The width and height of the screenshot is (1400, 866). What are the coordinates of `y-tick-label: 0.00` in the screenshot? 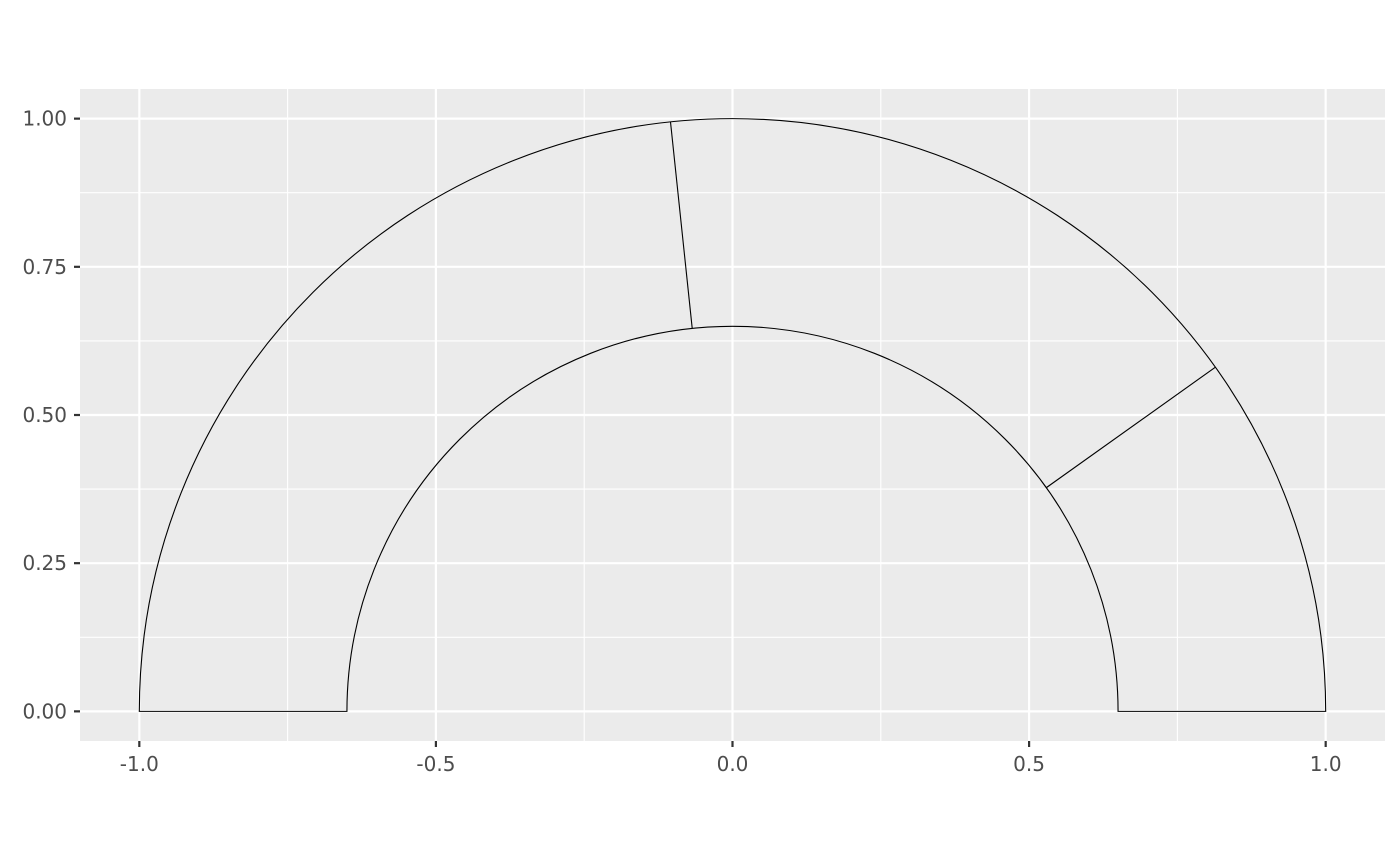 It's located at (44, 711).